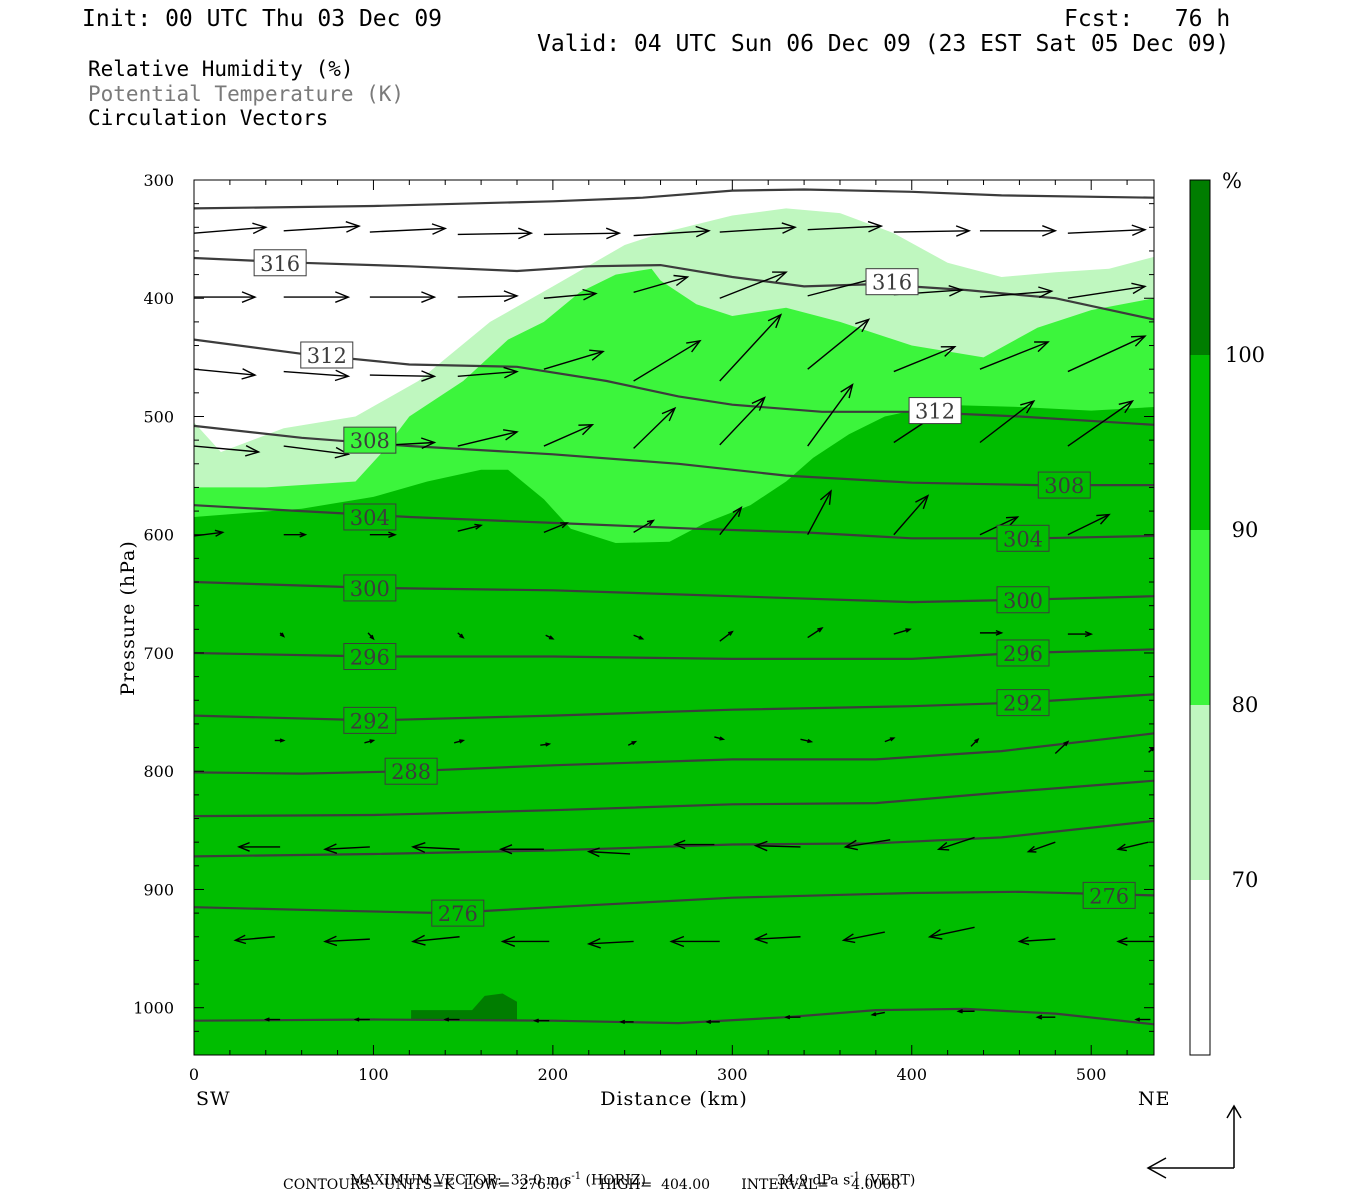 Image resolution: width=1350 pixels, height=1200 pixels. Describe the element at coordinates (1154, 1099) in the screenshot. I see `x-end-label-ne: NE` at that location.